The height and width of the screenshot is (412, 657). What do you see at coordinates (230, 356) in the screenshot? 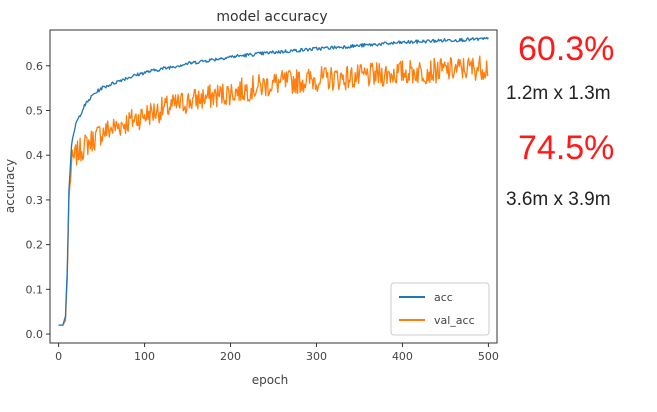
I see `x-tick-label: 200` at bounding box center [230, 356].